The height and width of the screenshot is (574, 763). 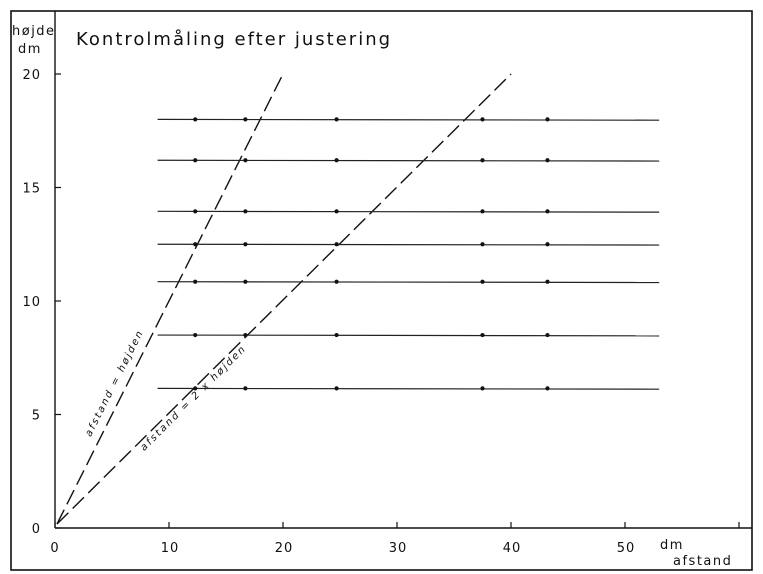 I want to click on x-axis-unit: dm, so click(x=672, y=545).